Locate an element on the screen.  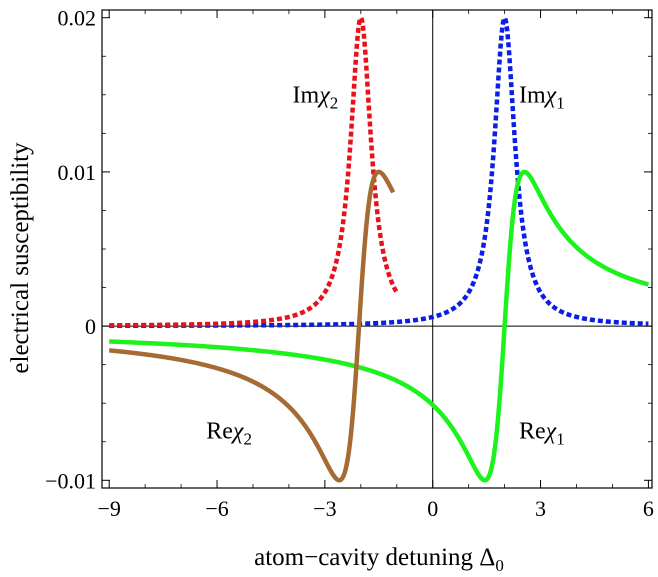
x-tick-label: 6 is located at coordinates (648, 508).